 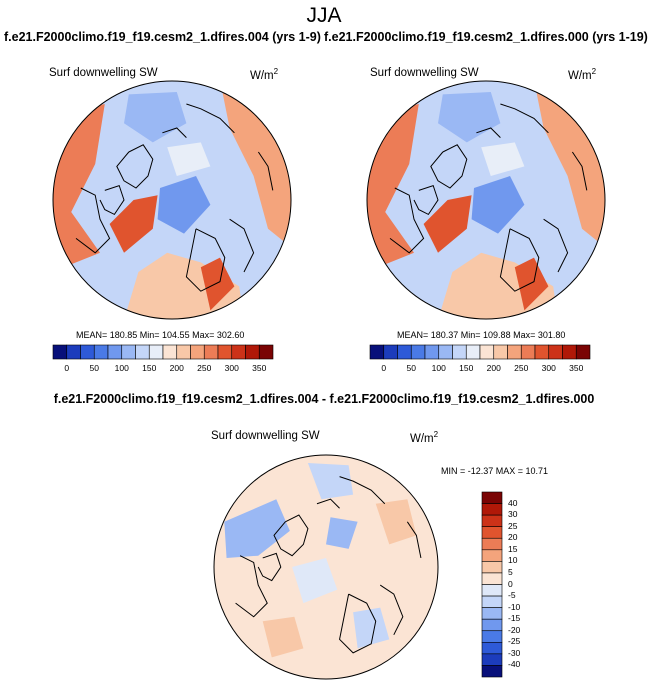 What do you see at coordinates (231, 368) in the screenshot?
I see `colorbar-tick-label: 300` at bounding box center [231, 368].